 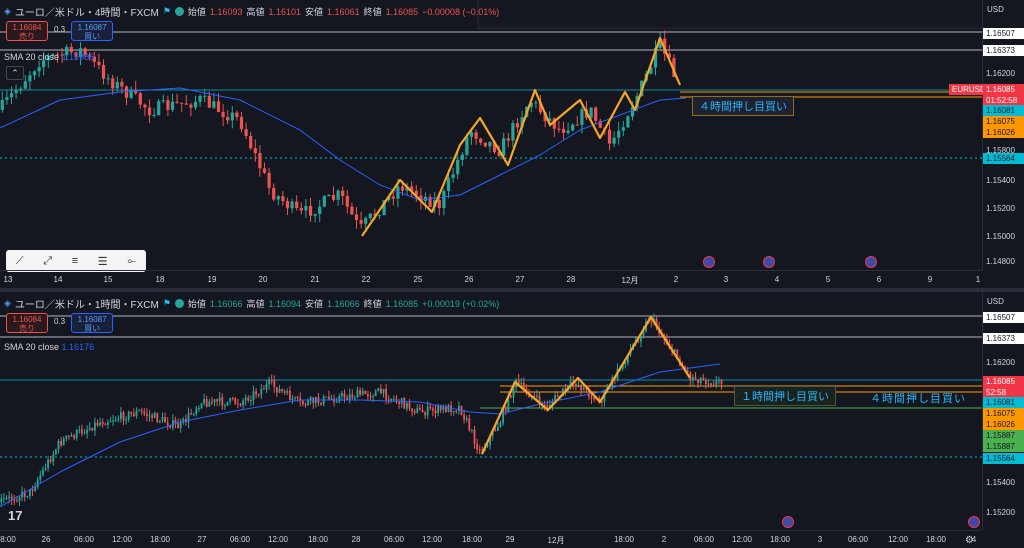 I want to click on sma-legend: SMA 20 close 1.15986, so click(x=49, y=57).